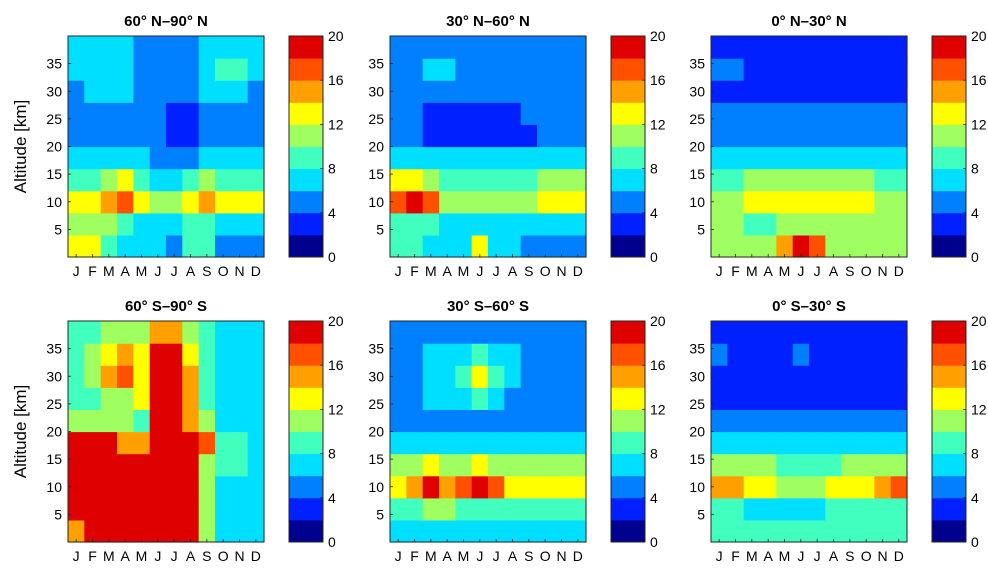  Describe the element at coordinates (191, 556) in the screenshot. I see `x-tick-label: A` at that location.